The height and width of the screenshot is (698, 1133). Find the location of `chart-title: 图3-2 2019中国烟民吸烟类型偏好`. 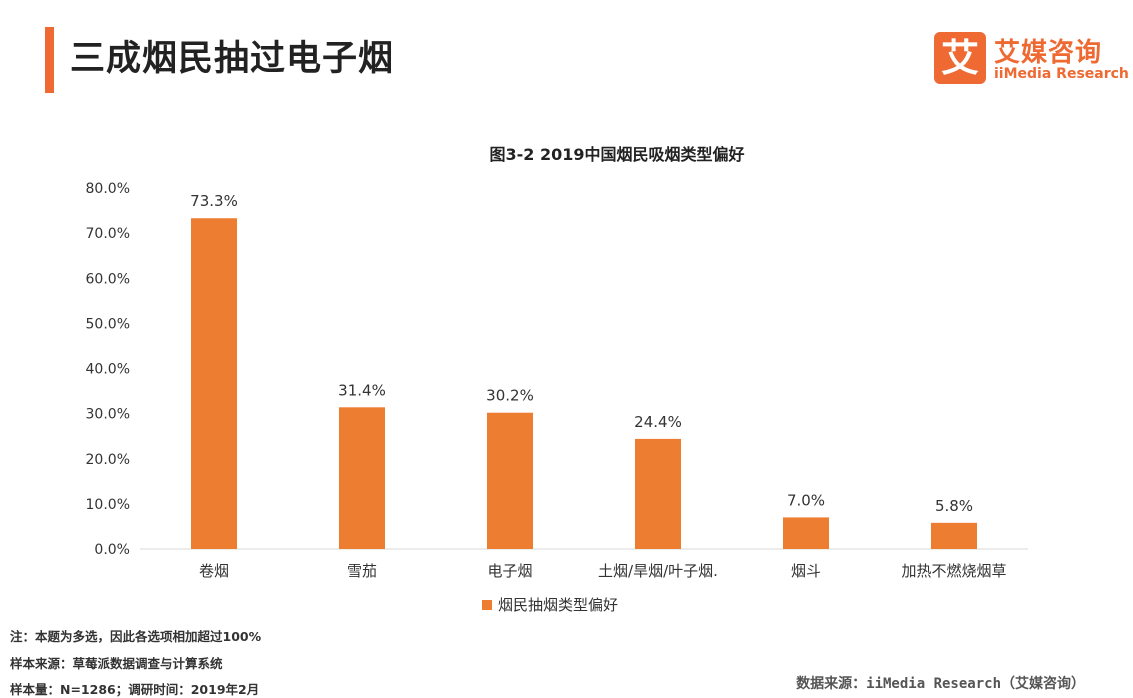

chart-title: 图3-2 2019中国烟民吸烟类型偏好 is located at coordinates (616, 154).